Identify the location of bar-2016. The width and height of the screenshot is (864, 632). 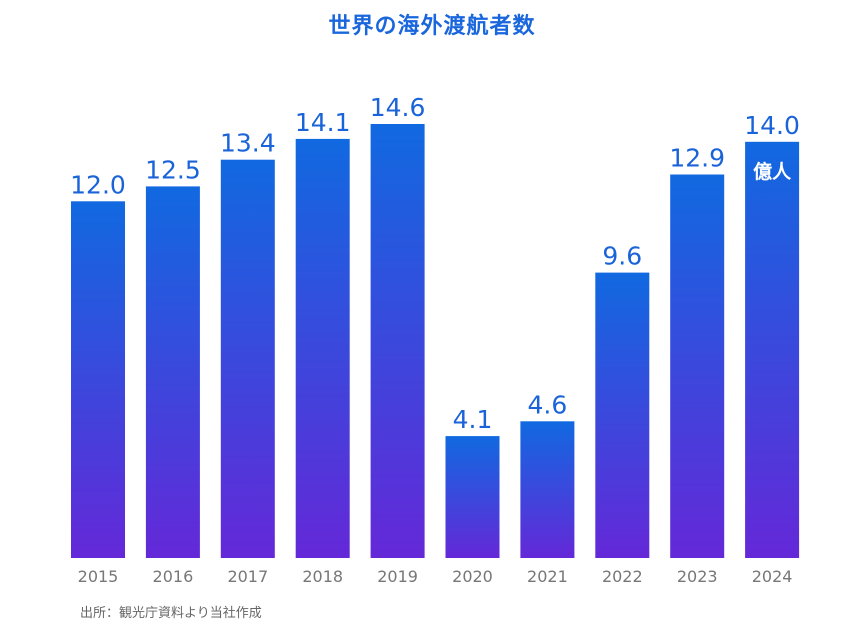
(172, 372).